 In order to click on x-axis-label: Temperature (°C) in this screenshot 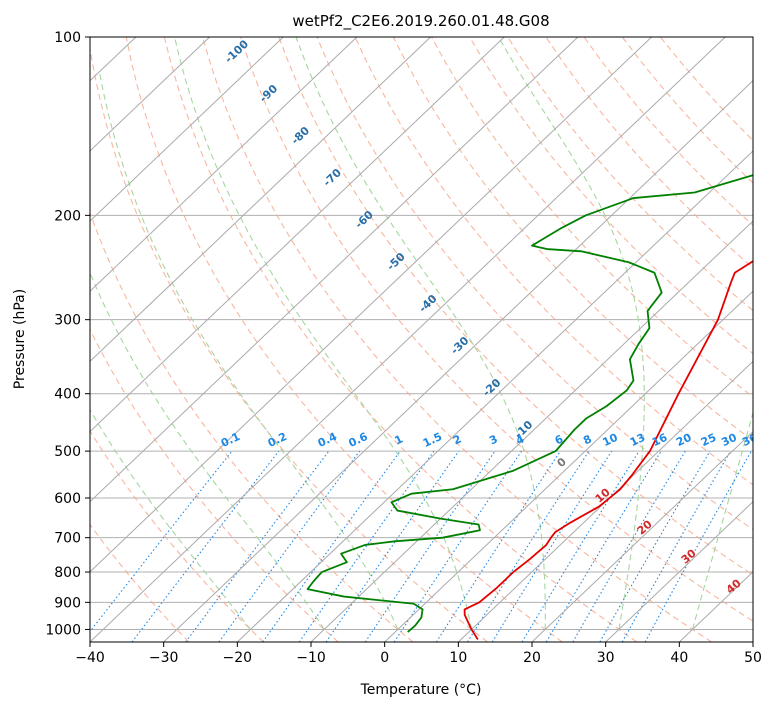, I will do `click(421, 690)`.